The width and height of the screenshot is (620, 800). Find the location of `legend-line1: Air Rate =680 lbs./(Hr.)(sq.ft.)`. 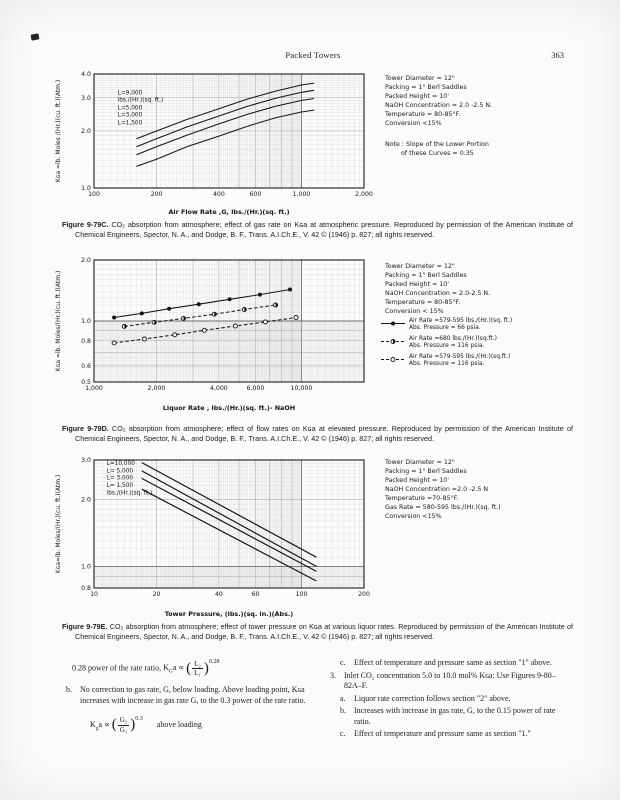

legend-line1: Air Rate =680 lbs./(Hr.)(sq.ft.) is located at coordinates (453, 338).